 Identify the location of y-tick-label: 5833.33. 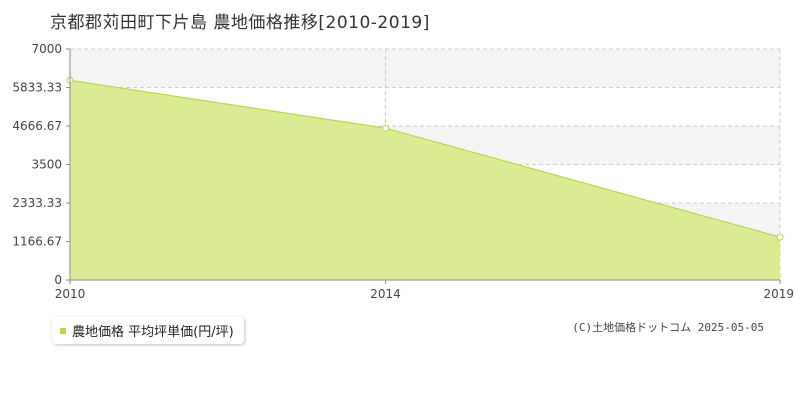
(37, 88).